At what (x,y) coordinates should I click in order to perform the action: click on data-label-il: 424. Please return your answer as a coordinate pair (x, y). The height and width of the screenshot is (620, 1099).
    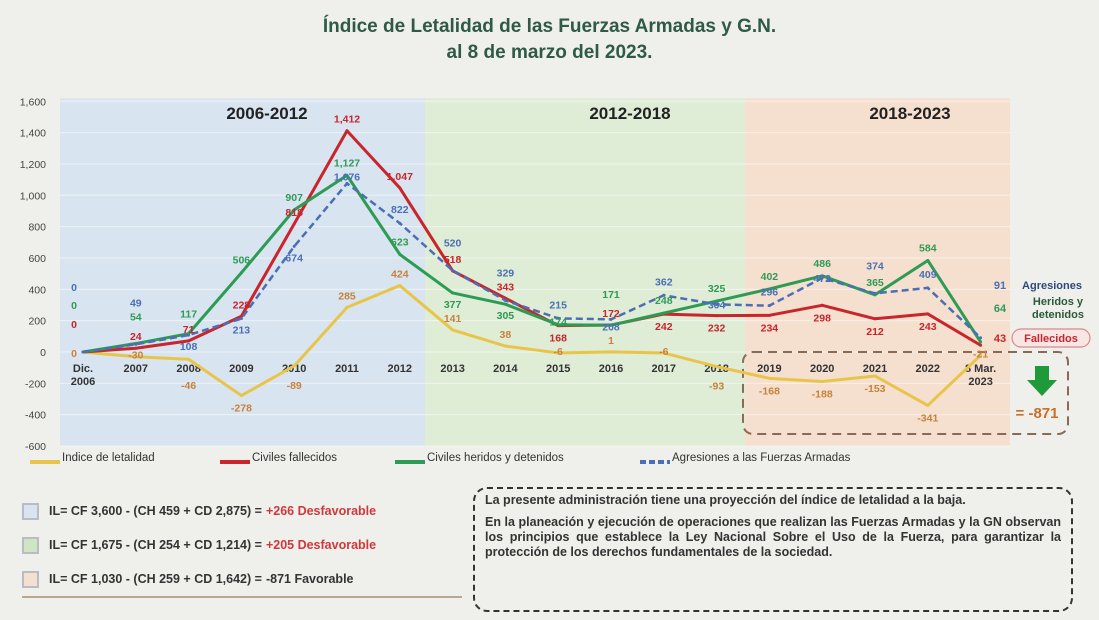
    Looking at the image, I should click on (400, 275).